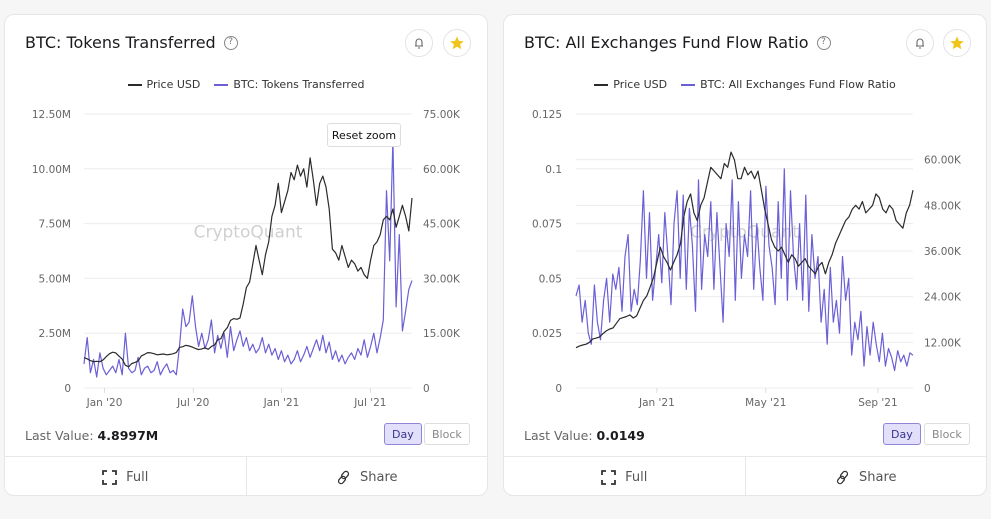 The width and height of the screenshot is (991, 519). Describe the element at coordinates (55, 334) in the screenshot. I see `y-left-tick-label: 2.50M` at that location.